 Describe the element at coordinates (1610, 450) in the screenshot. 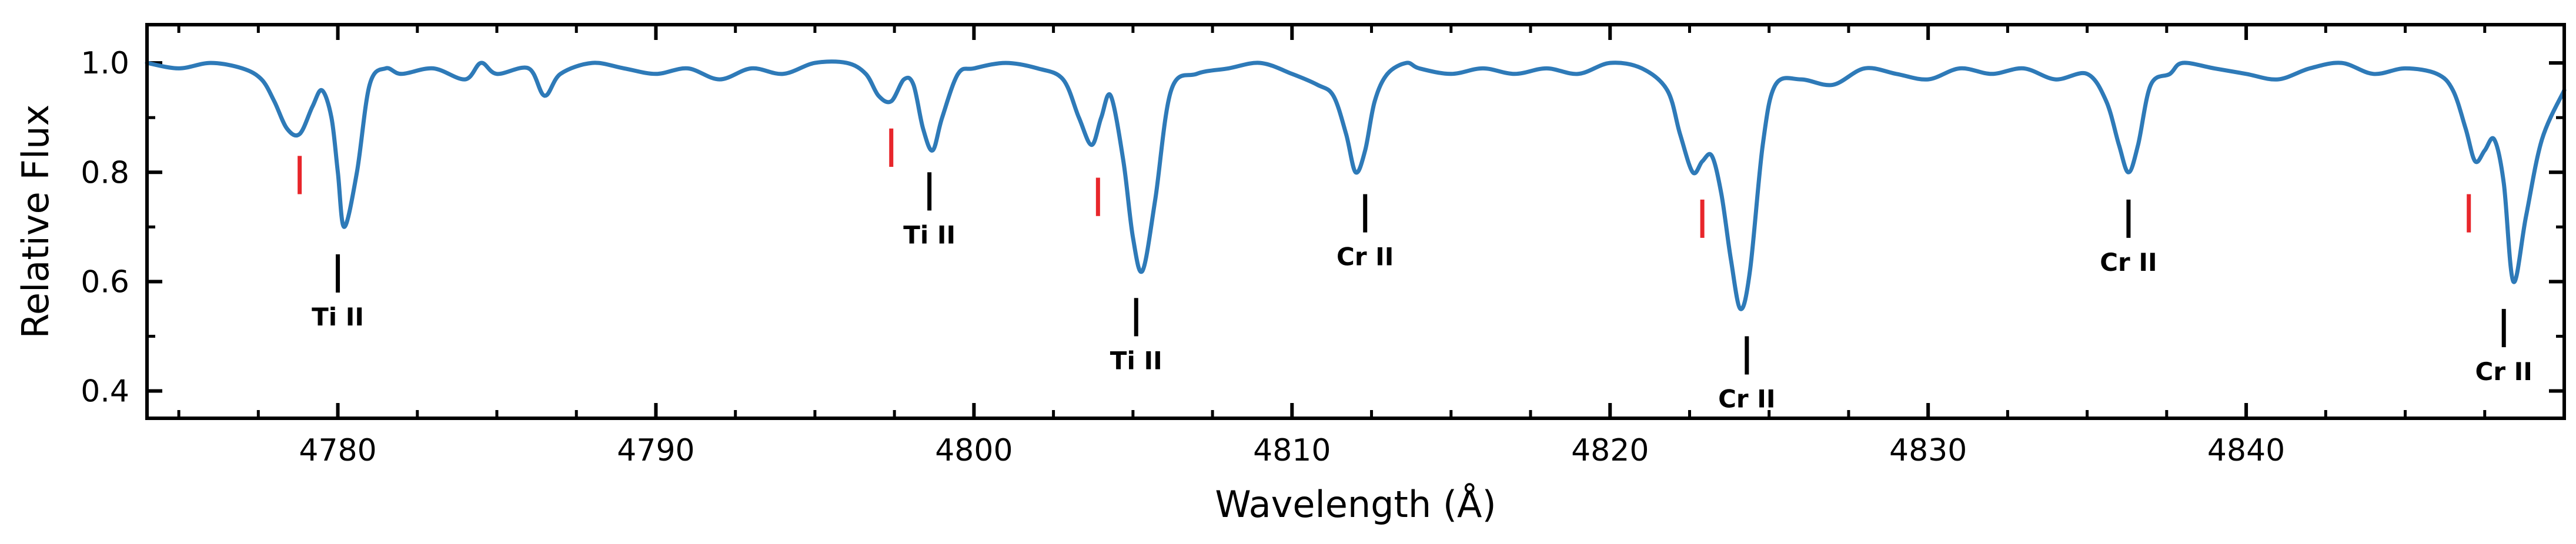

I see `x-tick-label: 4820` at that location.